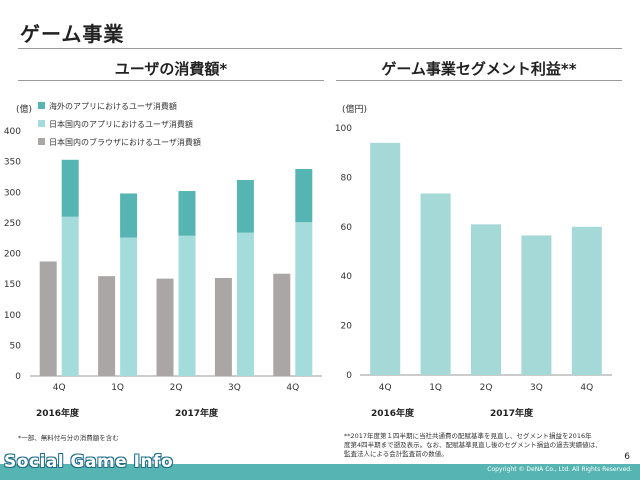 This screenshot has width=640, height=480. I want to click on left-panel-title: ユーザの消費額*, so click(171, 69).